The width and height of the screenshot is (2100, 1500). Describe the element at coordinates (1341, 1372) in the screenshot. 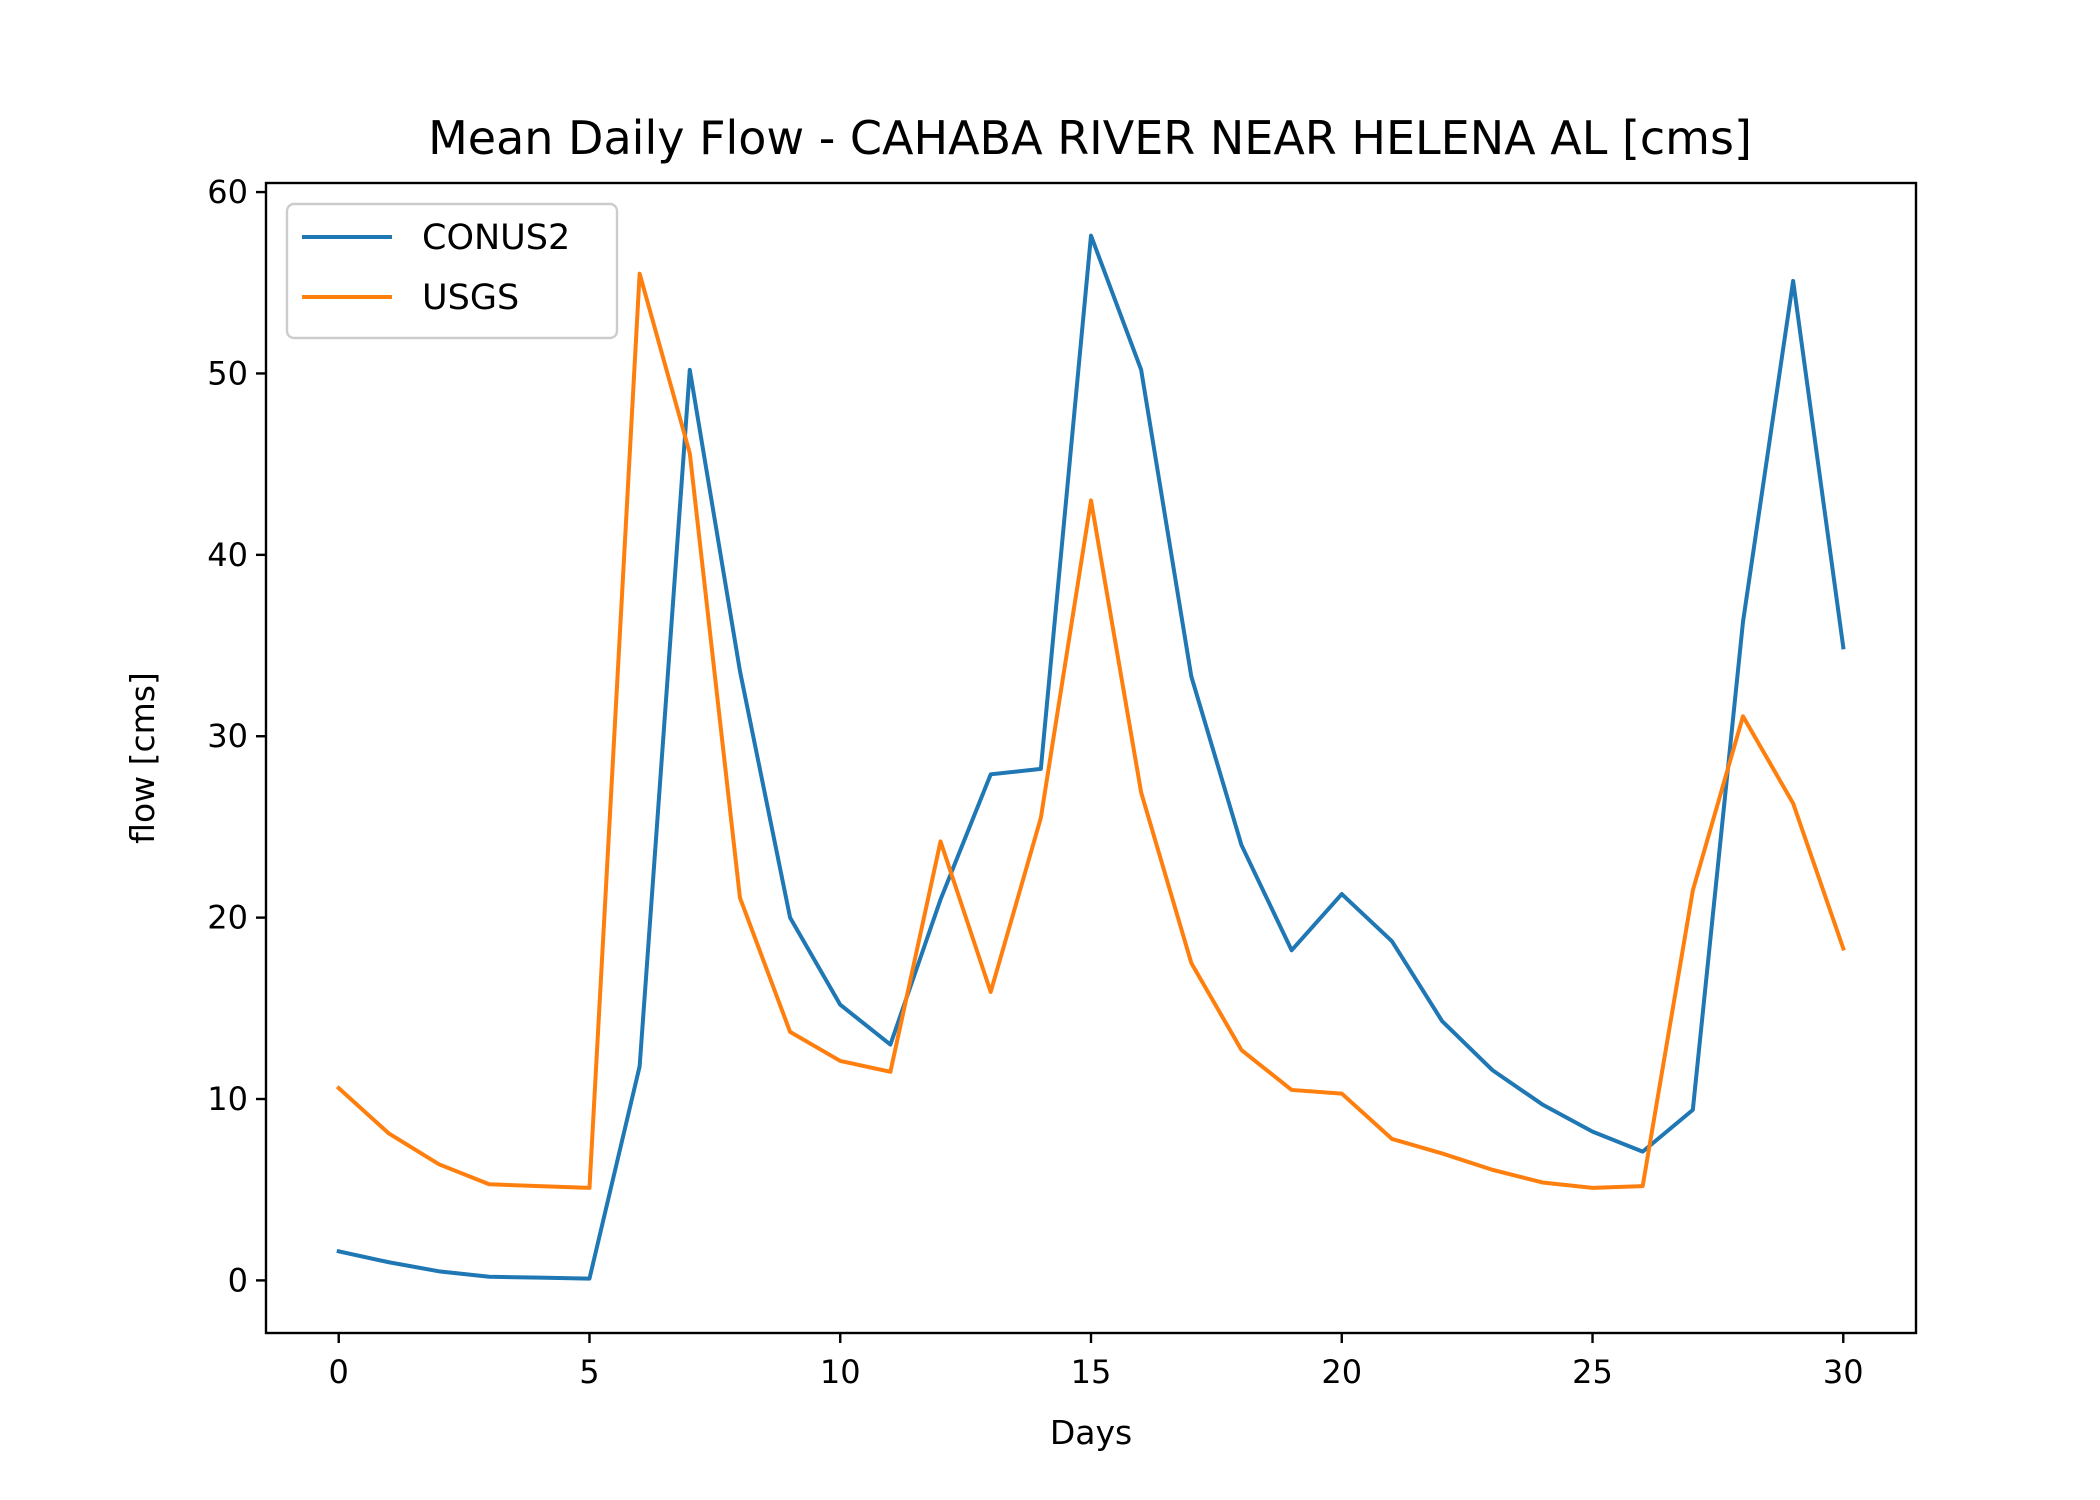

I see `x-tick-label: 20` at that location.